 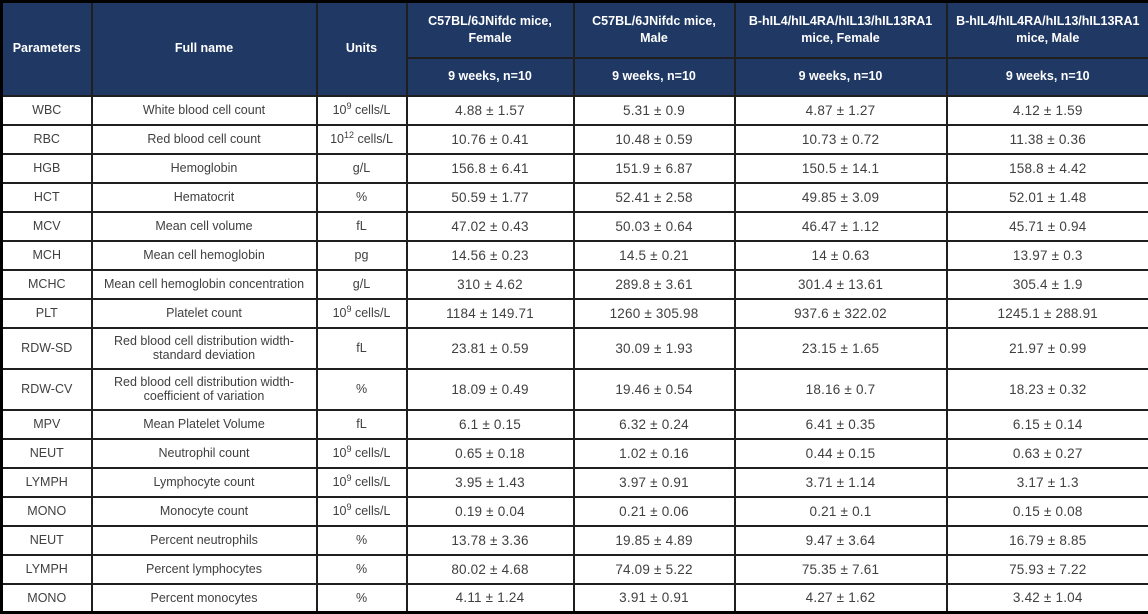 I want to click on value-cell: 0.63 ± 0.27, so click(x=1047, y=453).